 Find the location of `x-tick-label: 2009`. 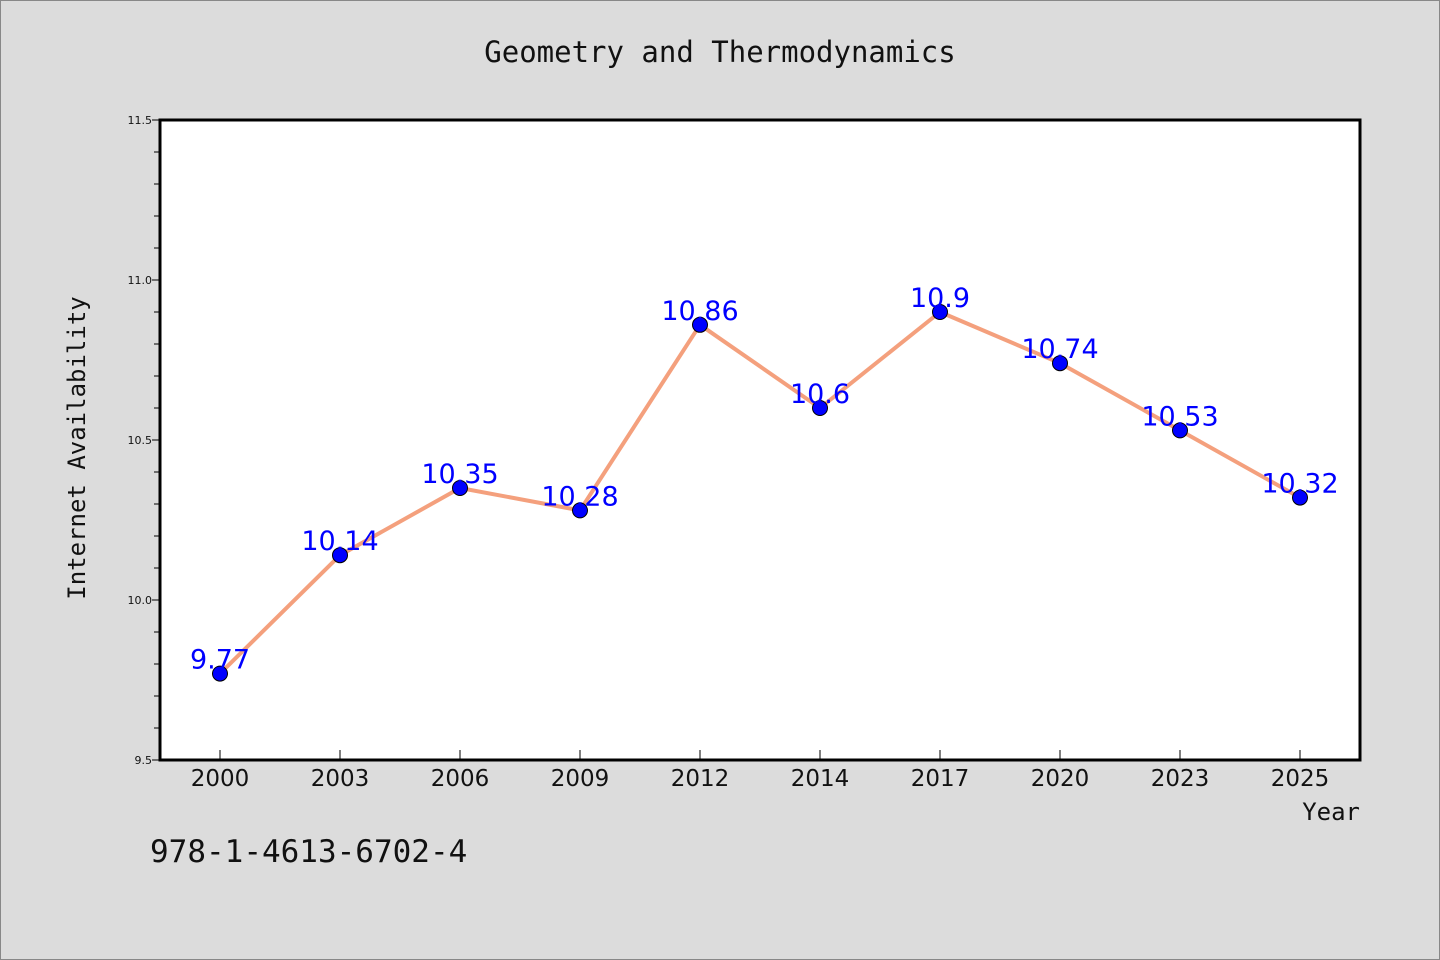

x-tick-label: 2009 is located at coordinates (580, 779).